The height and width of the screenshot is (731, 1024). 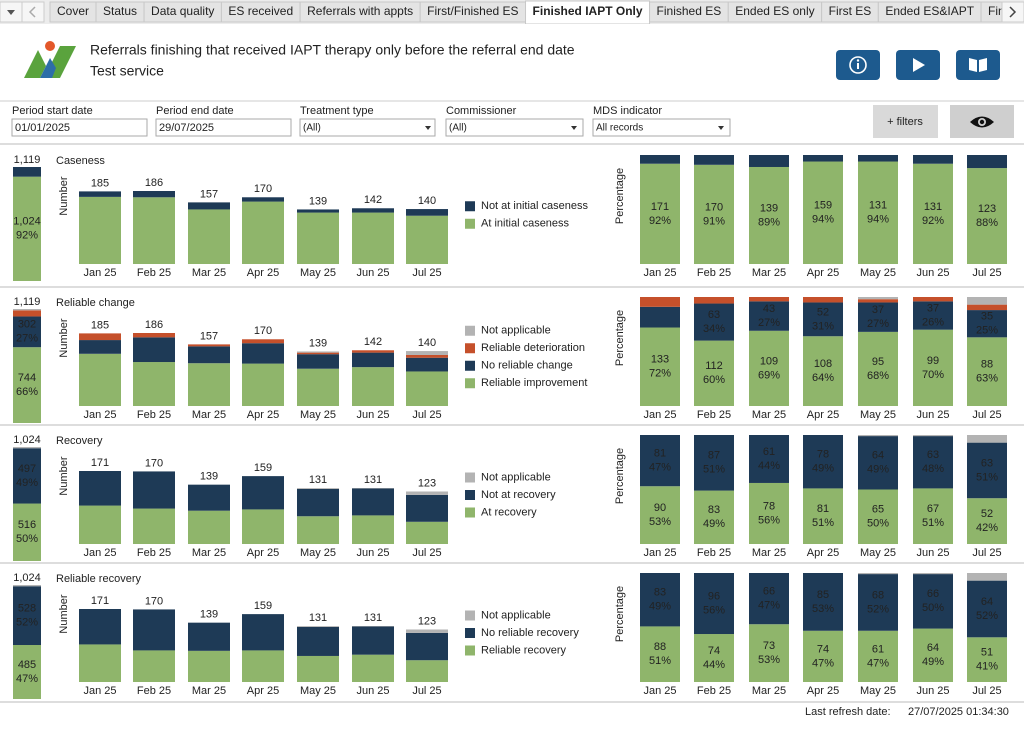 I want to click on segment-percent-label: 42%, so click(x=987, y=528).